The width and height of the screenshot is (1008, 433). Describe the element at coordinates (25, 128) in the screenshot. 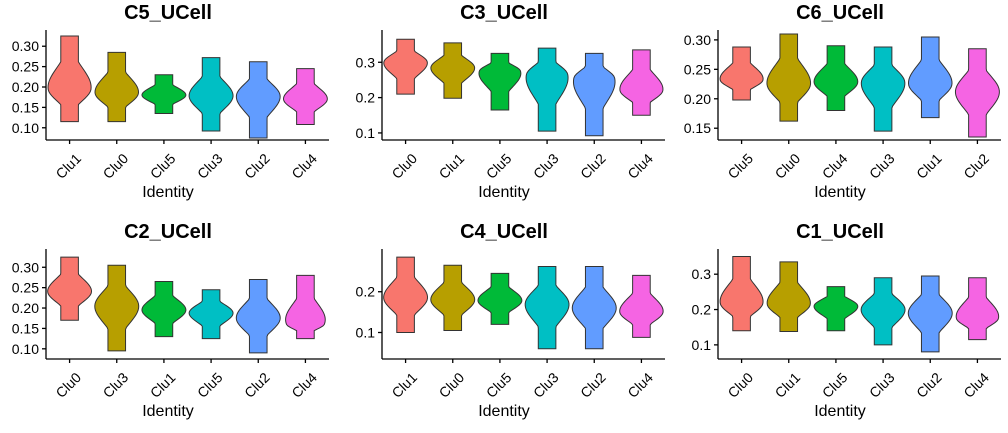

I see `y-tick-label: 0.10` at that location.